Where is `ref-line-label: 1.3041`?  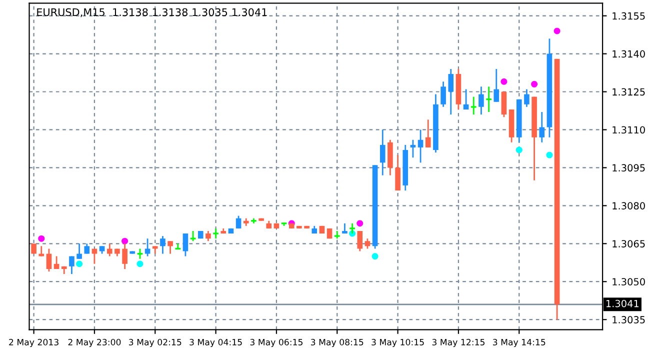 ref-line-label: 1.3041 is located at coordinates (622, 304).